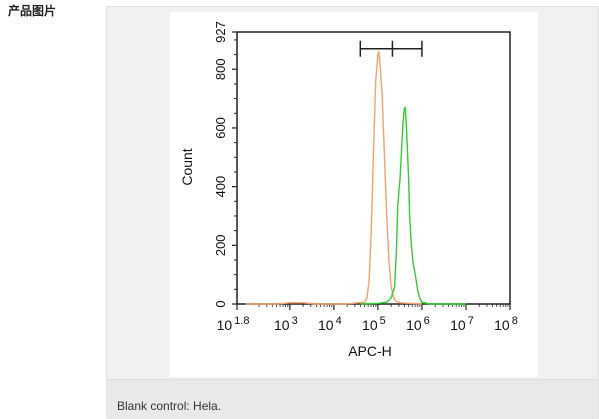 The height and width of the screenshot is (419, 599). Describe the element at coordinates (220, 245) in the screenshot. I see `y-tick-label: 200` at that location.